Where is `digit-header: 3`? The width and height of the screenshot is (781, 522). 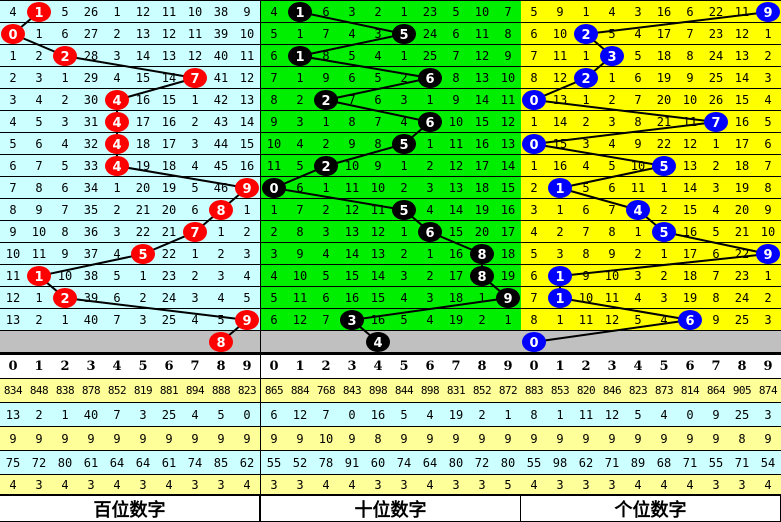
digit-header: 3 is located at coordinates (612, 367).